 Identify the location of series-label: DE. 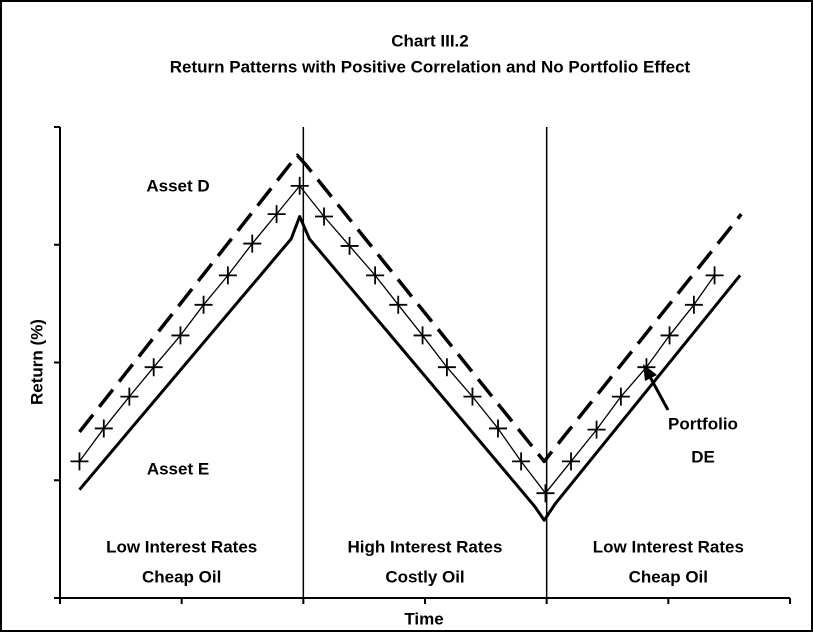
(703, 456).